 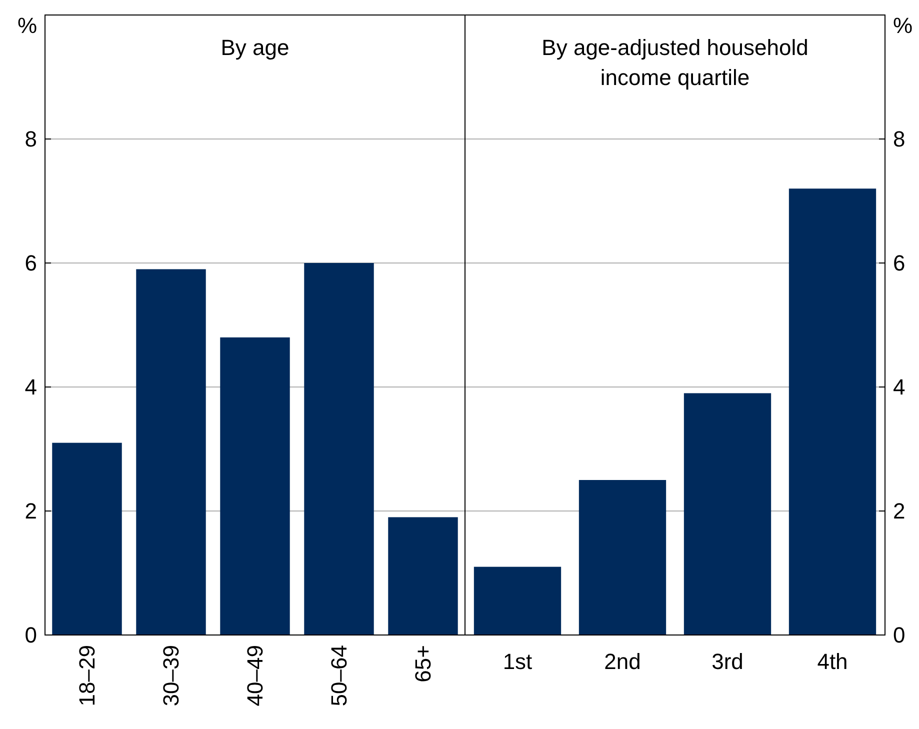 I want to click on text: By age-adjusted household income quartile, so click(x=675, y=62).